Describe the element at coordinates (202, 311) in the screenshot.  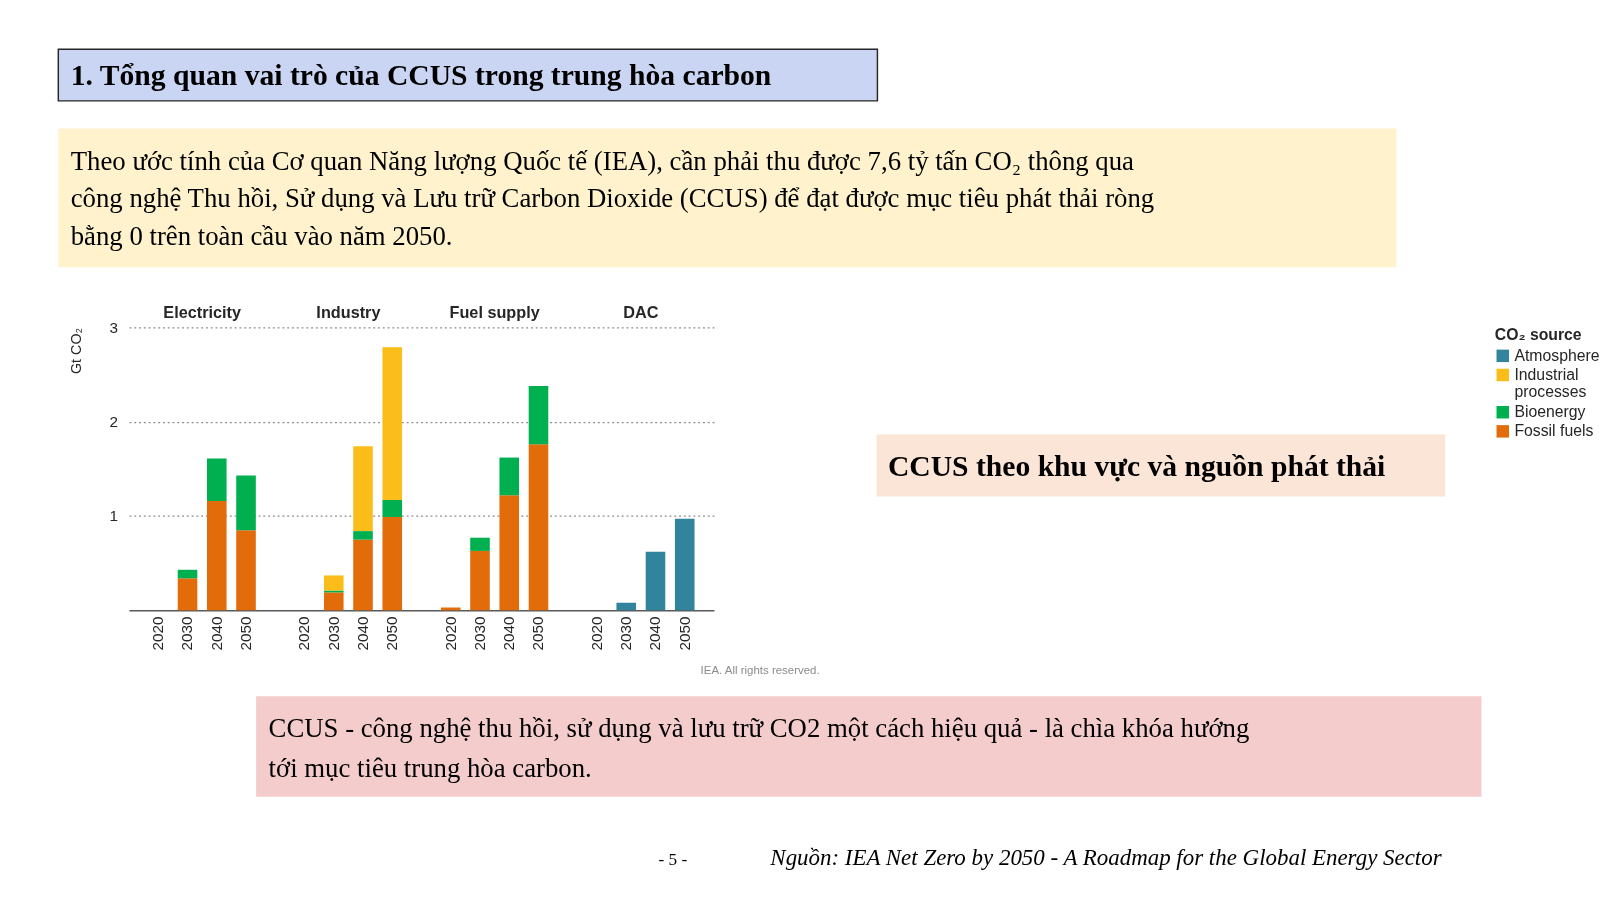
I see `text: Electricity` at that location.